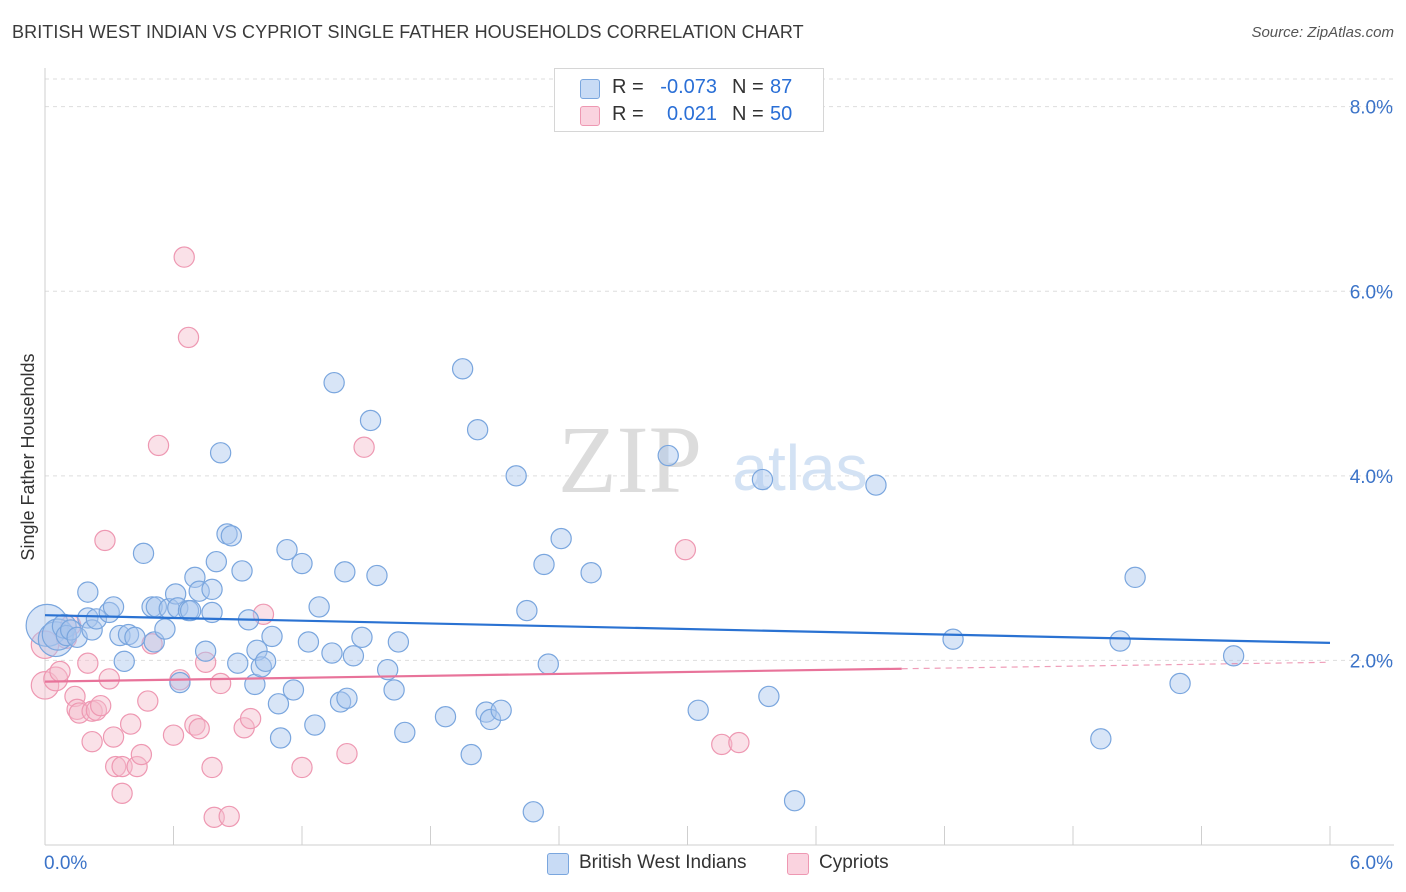  Describe the element at coordinates (687, 648) in the screenshot. I see `trend-lines` at that location.